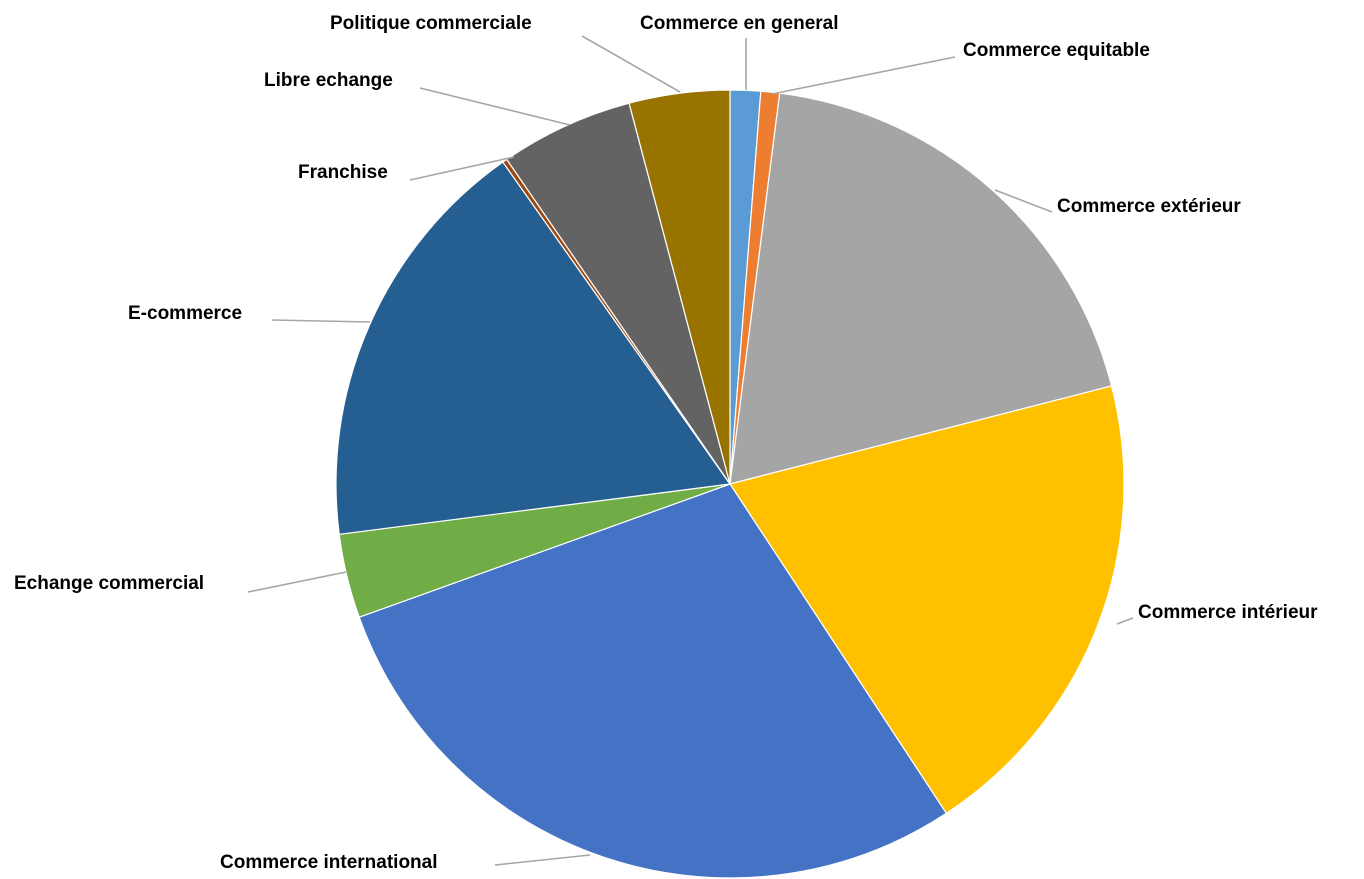 The image size is (1364, 879). Describe the element at coordinates (1149, 206) in the screenshot. I see `slice-label: Commerce extérieur` at that location.